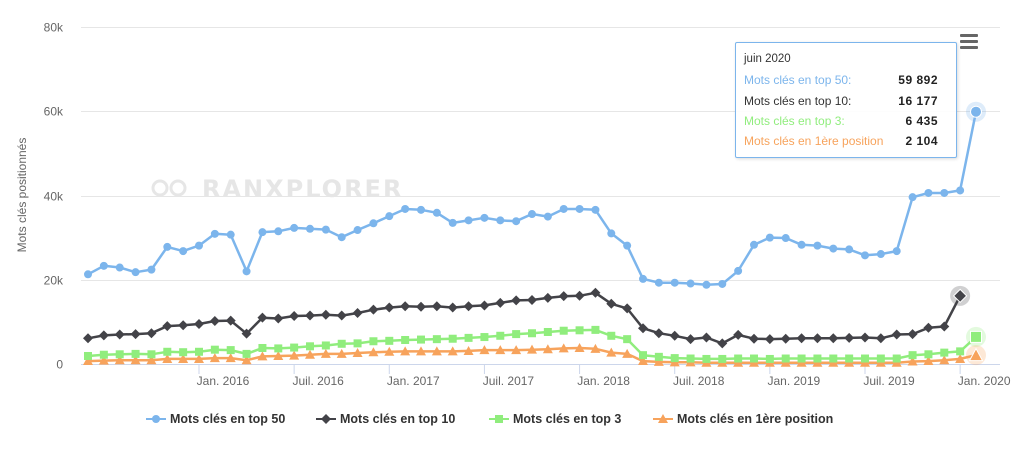  Describe the element at coordinates (969, 41) in the screenshot. I see `chart-menu-button` at that location.